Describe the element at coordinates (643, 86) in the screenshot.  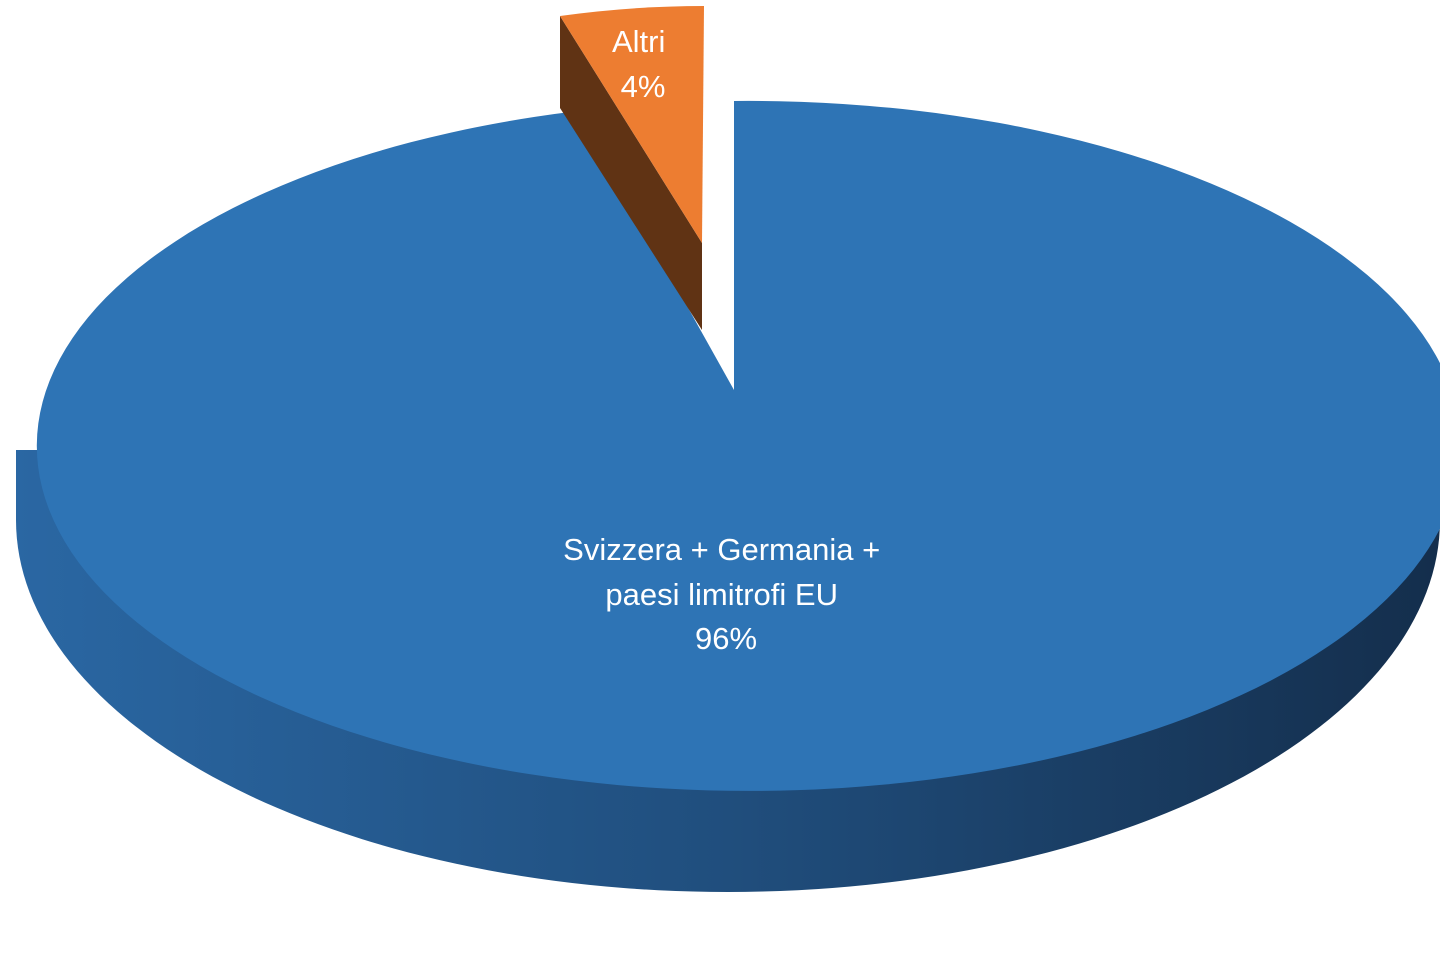
I see `label-altri-percent: 4%` at that location.